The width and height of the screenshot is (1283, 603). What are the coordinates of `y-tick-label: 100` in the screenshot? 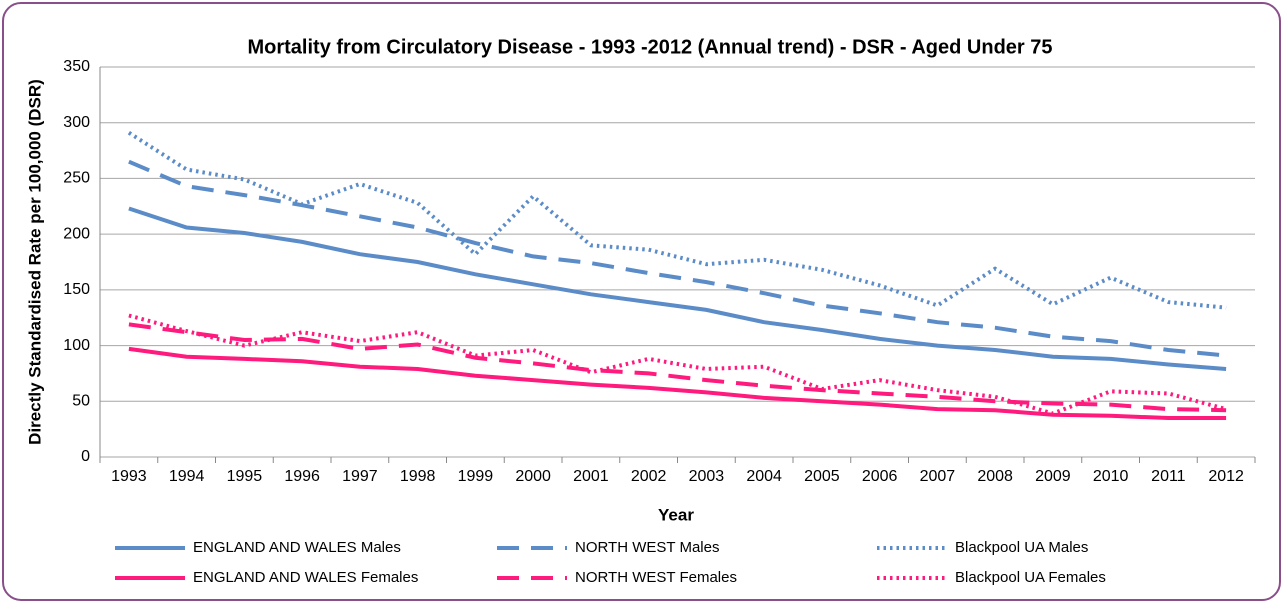 It's located at (76, 345).